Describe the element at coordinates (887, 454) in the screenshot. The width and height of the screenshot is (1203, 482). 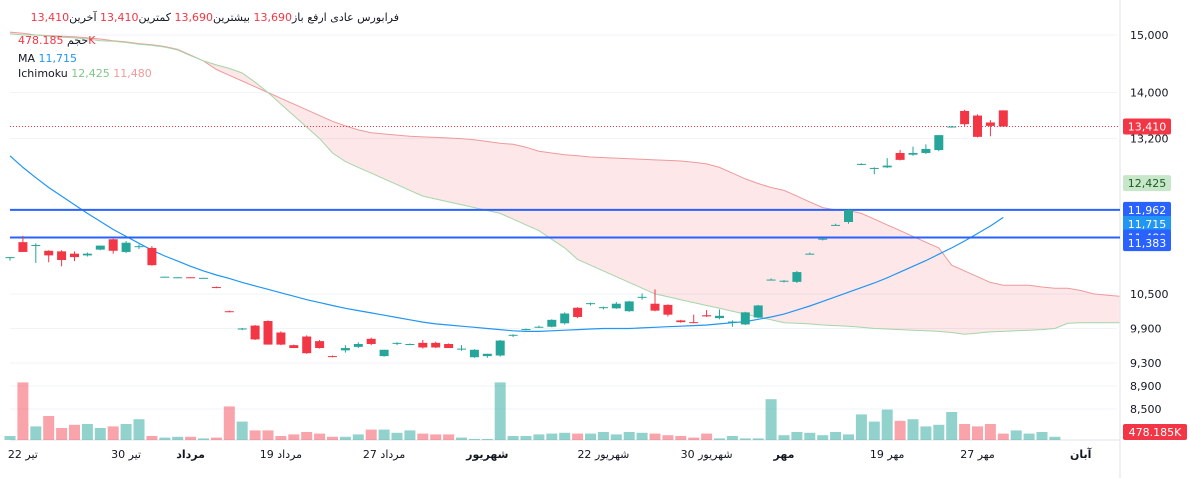
I see `x-tick-label: 19 مهر` at that location.